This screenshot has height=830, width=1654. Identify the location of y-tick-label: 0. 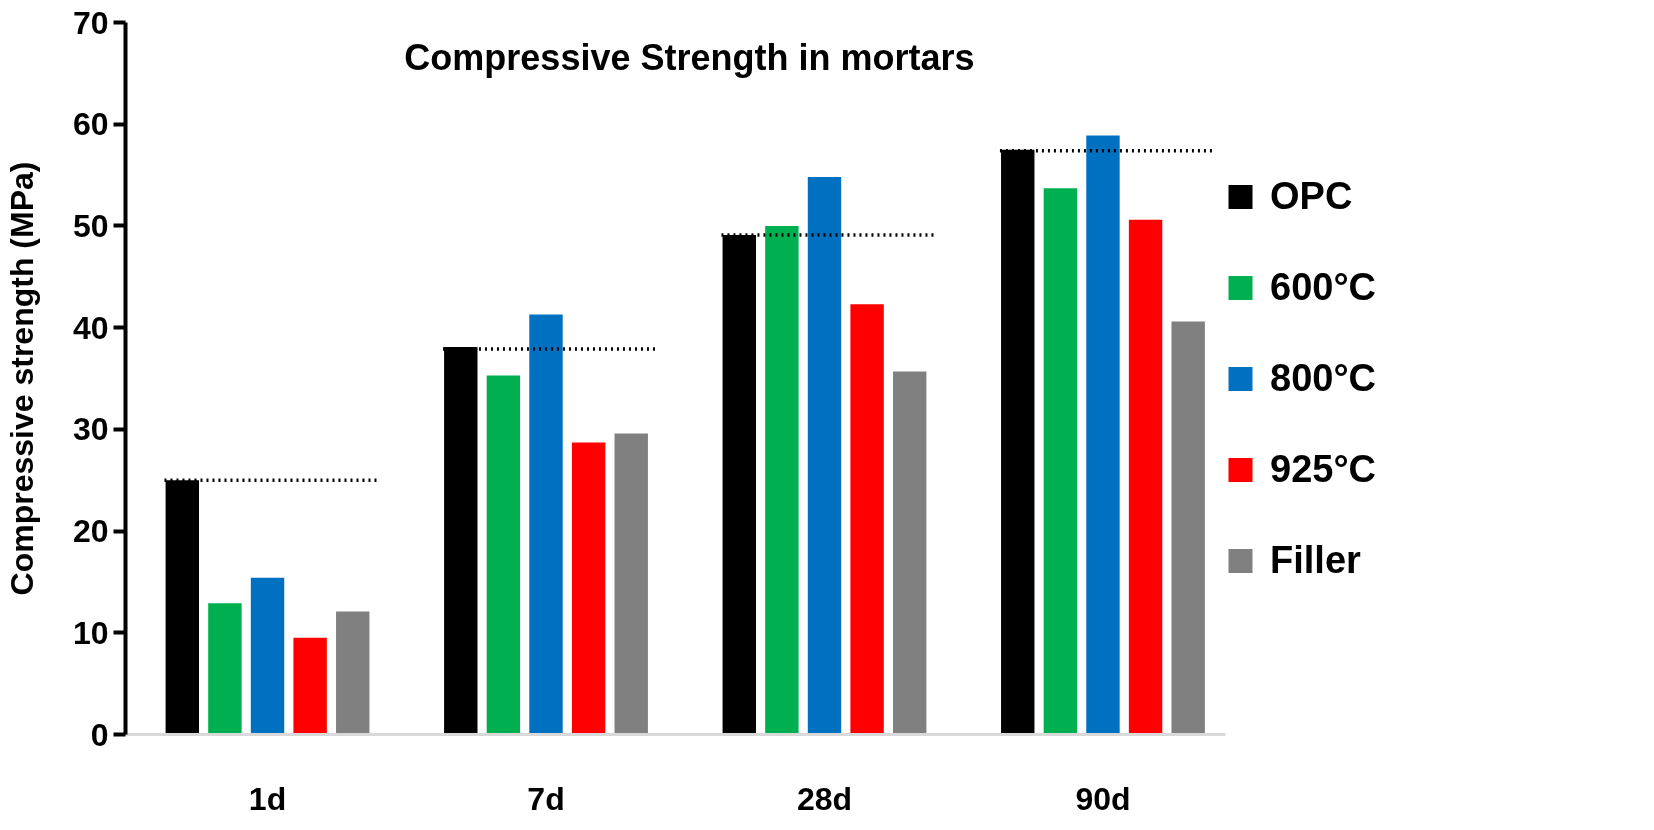
(99, 734).